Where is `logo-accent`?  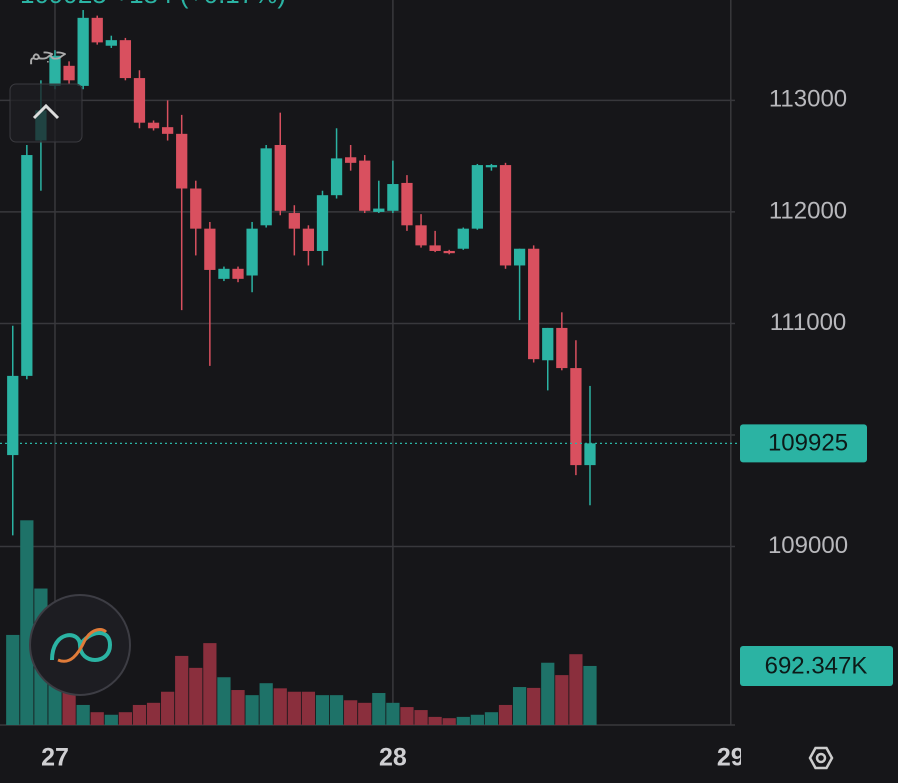 logo-accent is located at coordinates (82, 645).